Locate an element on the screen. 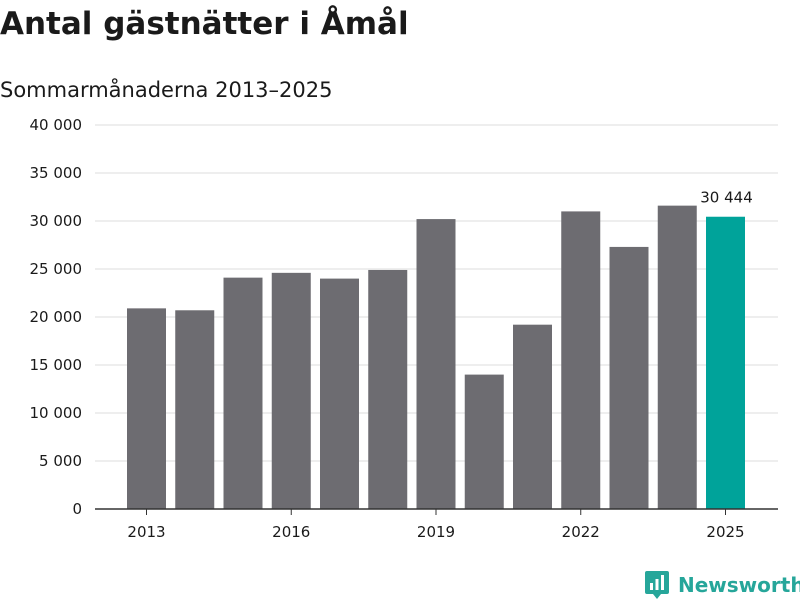 The width and height of the screenshot is (800, 601). bar-2020 is located at coordinates (484, 441).